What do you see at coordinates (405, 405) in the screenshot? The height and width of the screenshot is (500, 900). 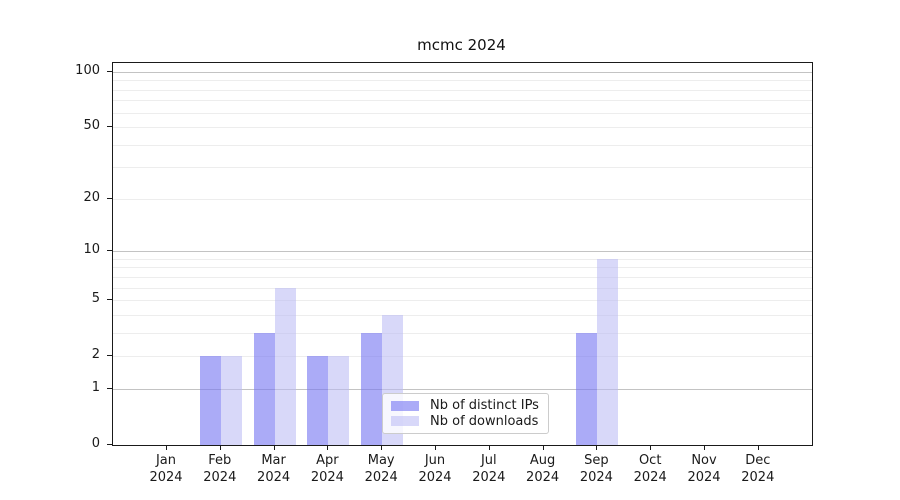 I see `legend-swatch-distinct-ips` at bounding box center [405, 405].